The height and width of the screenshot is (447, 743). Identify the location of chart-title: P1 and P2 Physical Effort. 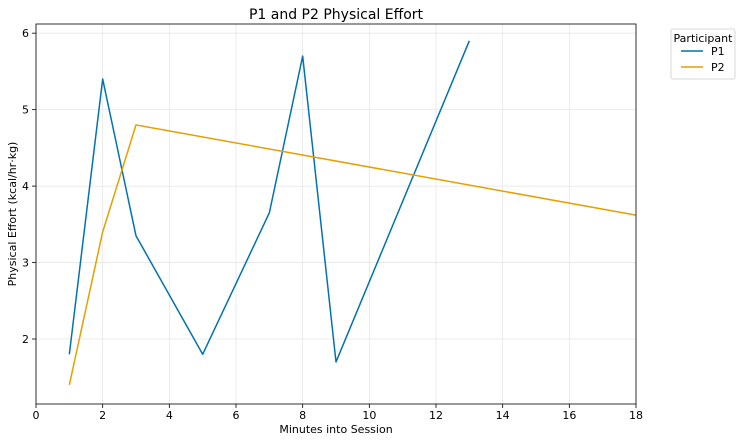
(336, 15).